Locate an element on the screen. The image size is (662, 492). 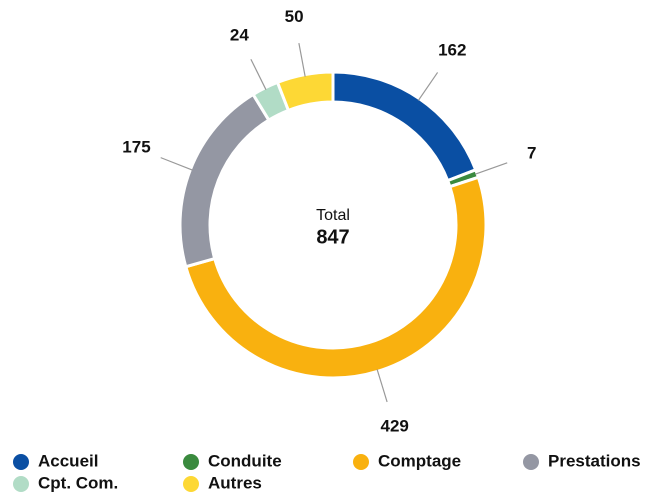
legend-label: Autres is located at coordinates (235, 482).